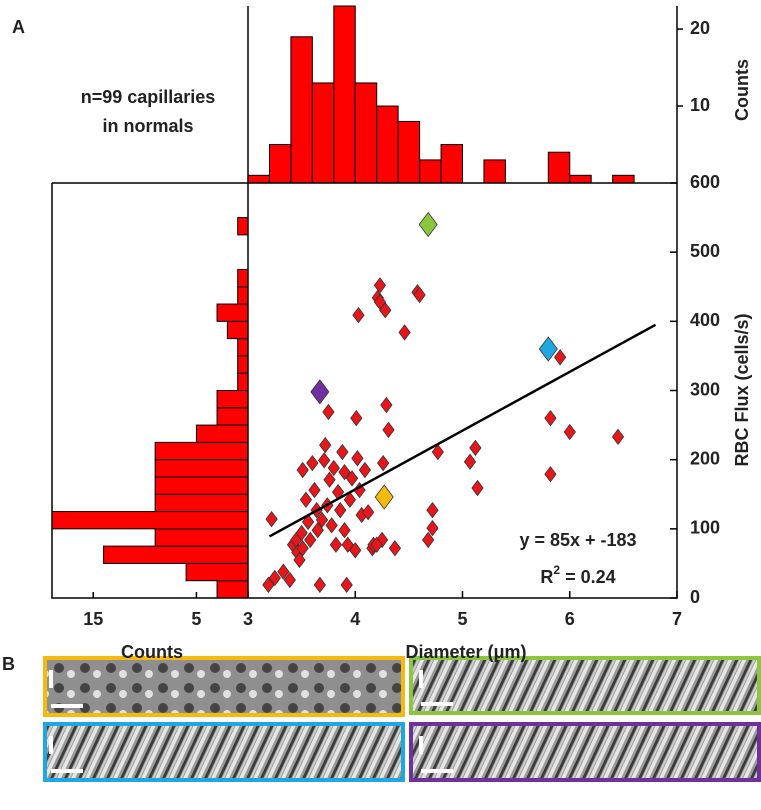 This screenshot has width=761, height=810. Describe the element at coordinates (224, 752) in the screenshot. I see `image-blue` at that location.